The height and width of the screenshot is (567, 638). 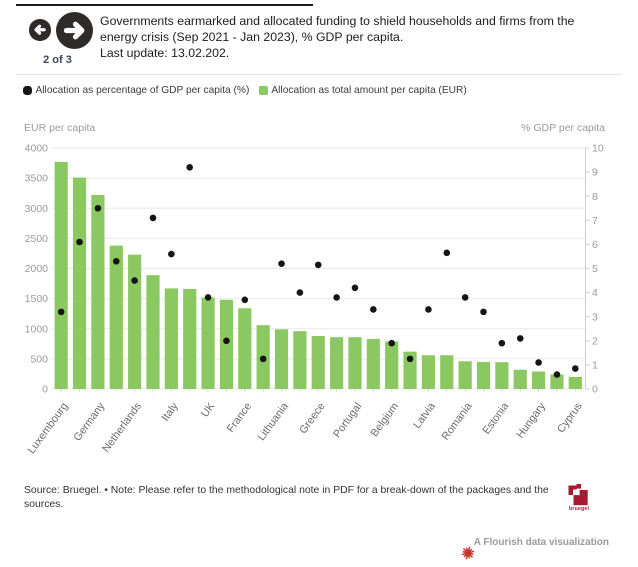 I want to click on right-axis-title: % GDP per capita, so click(x=563, y=128).